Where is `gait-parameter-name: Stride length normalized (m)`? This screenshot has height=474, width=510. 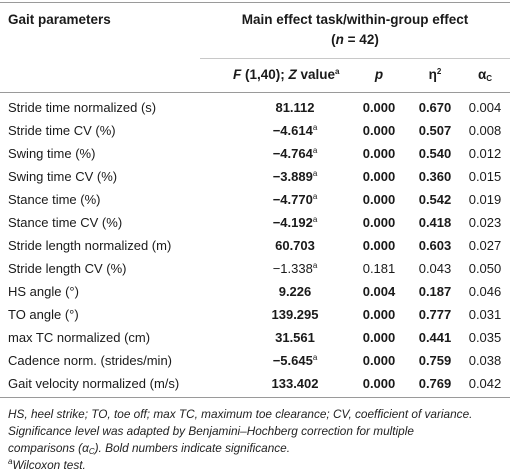 gait-parameter-name: Stride length normalized (m) is located at coordinates (90, 245).